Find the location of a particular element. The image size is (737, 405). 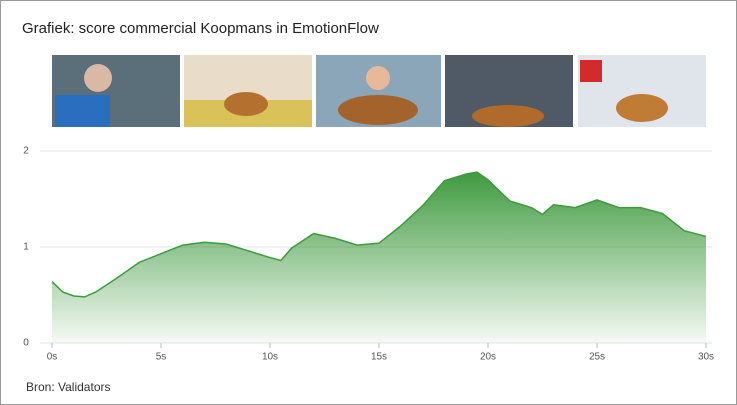

x-tick-label: 15s is located at coordinates (379, 357).